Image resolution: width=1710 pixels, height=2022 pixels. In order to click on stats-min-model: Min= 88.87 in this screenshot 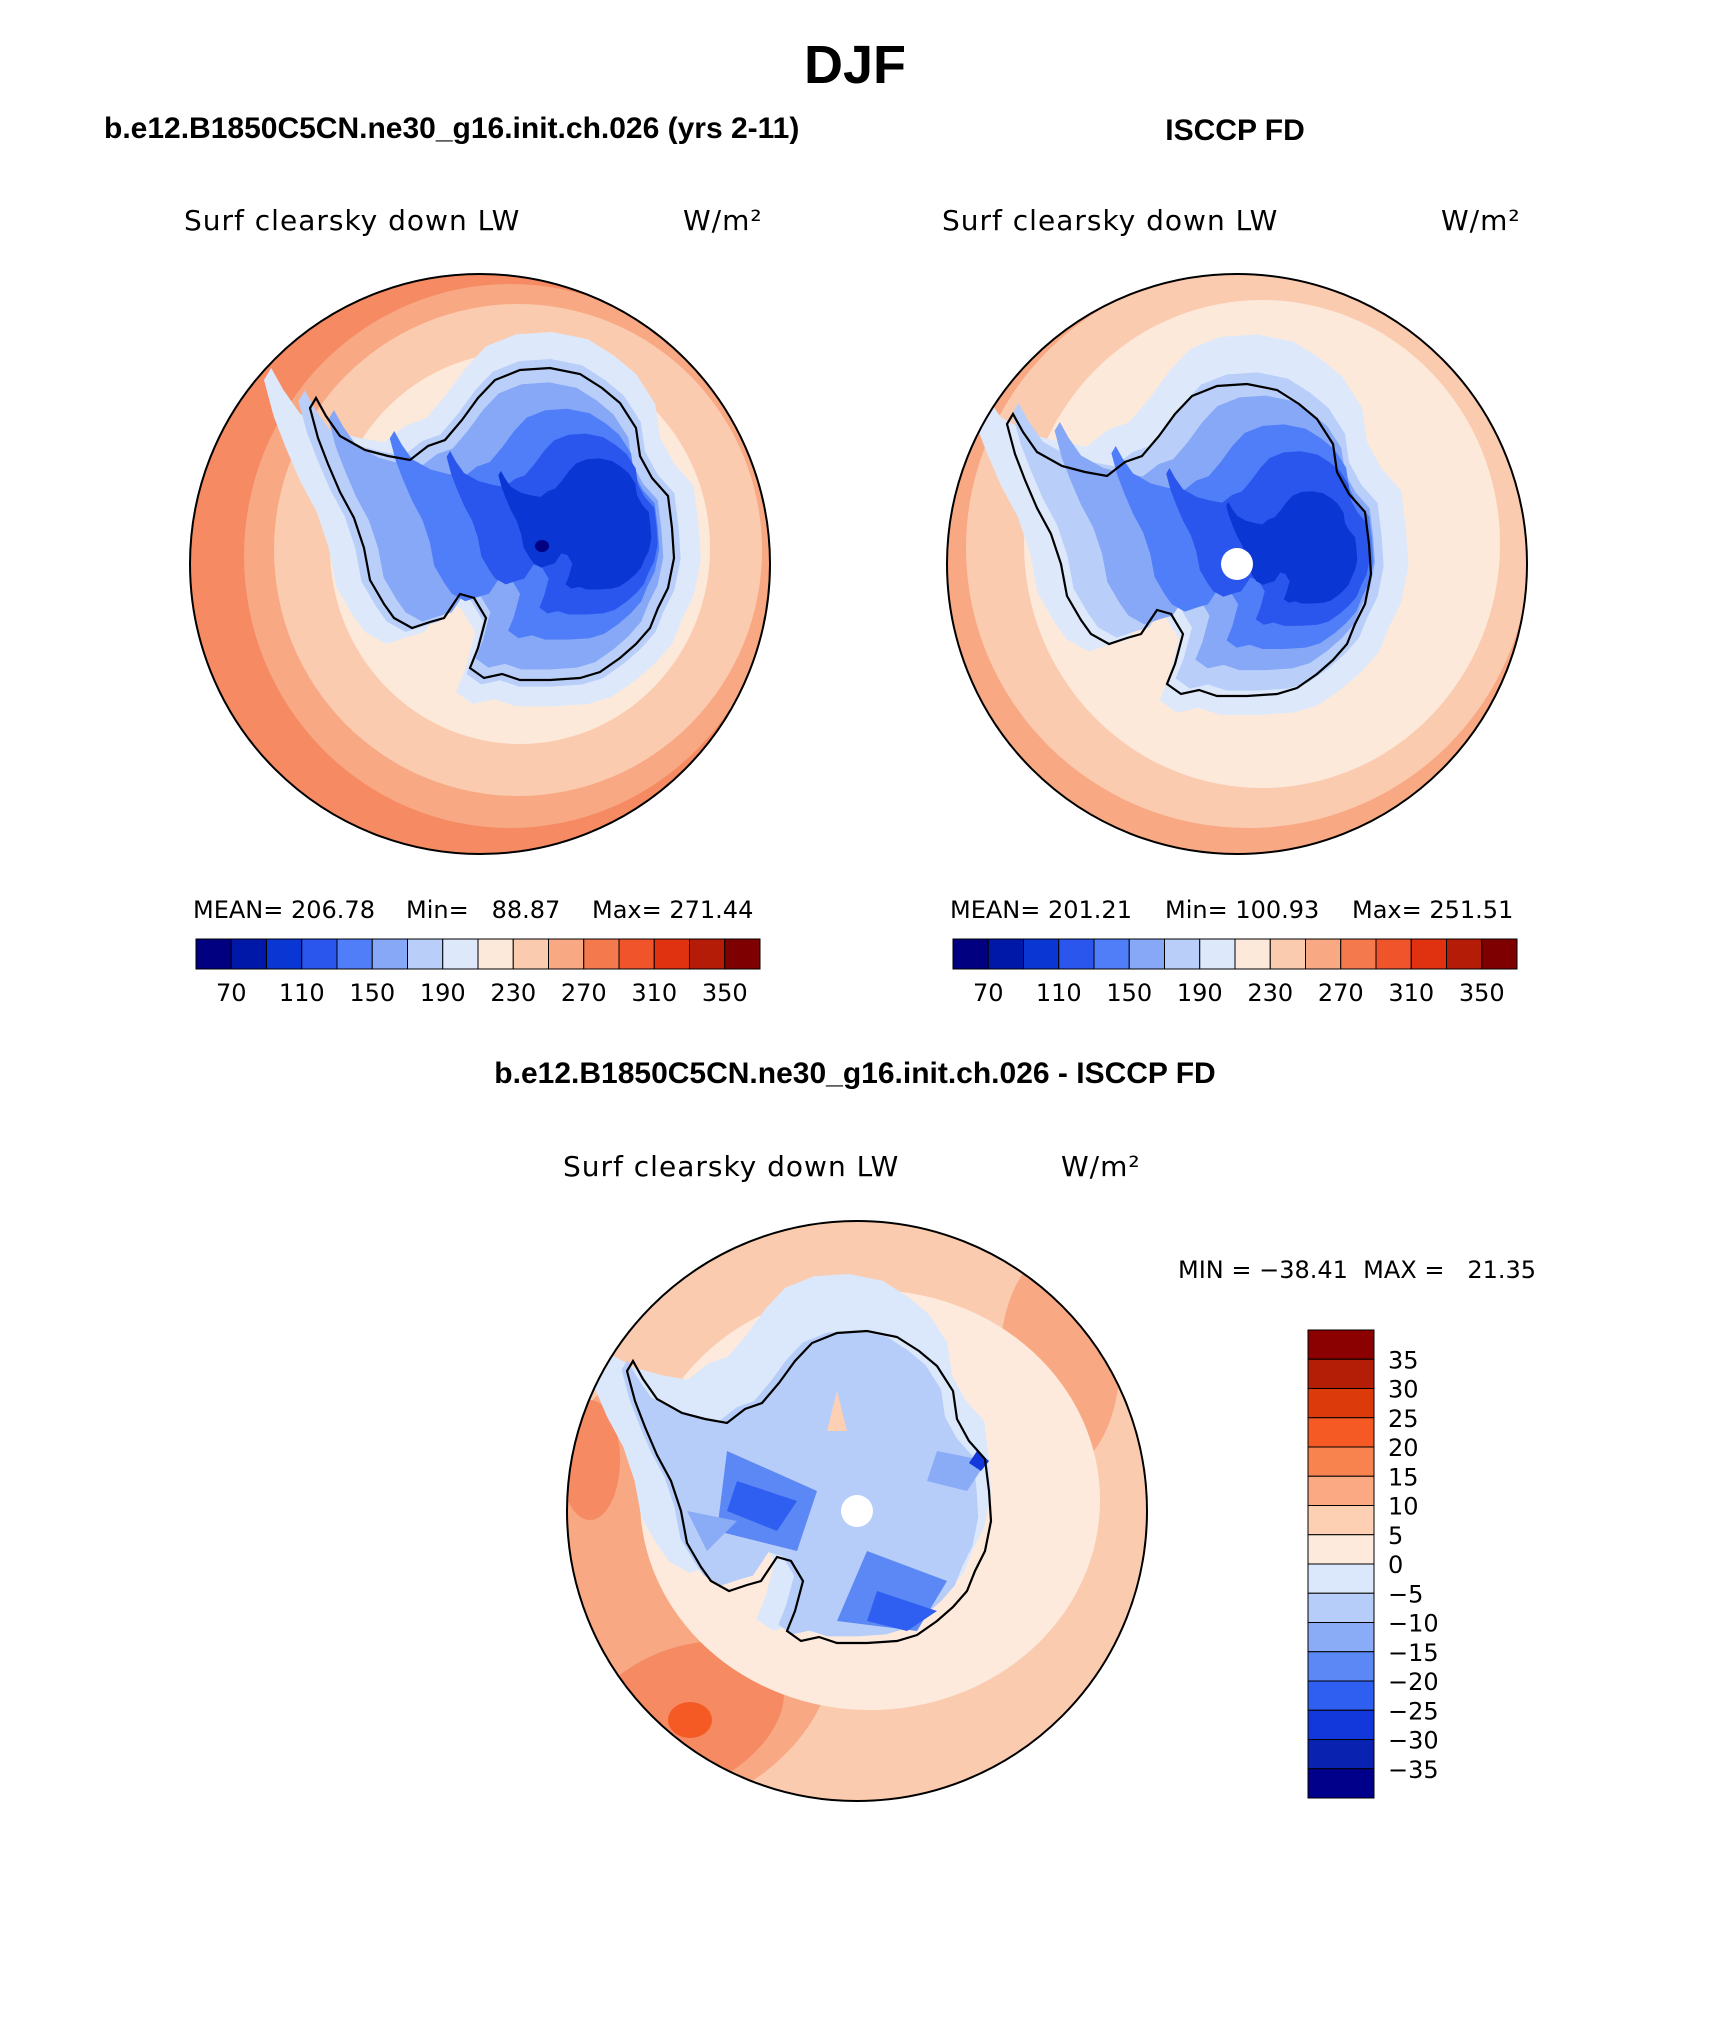, I will do `click(483, 910)`.